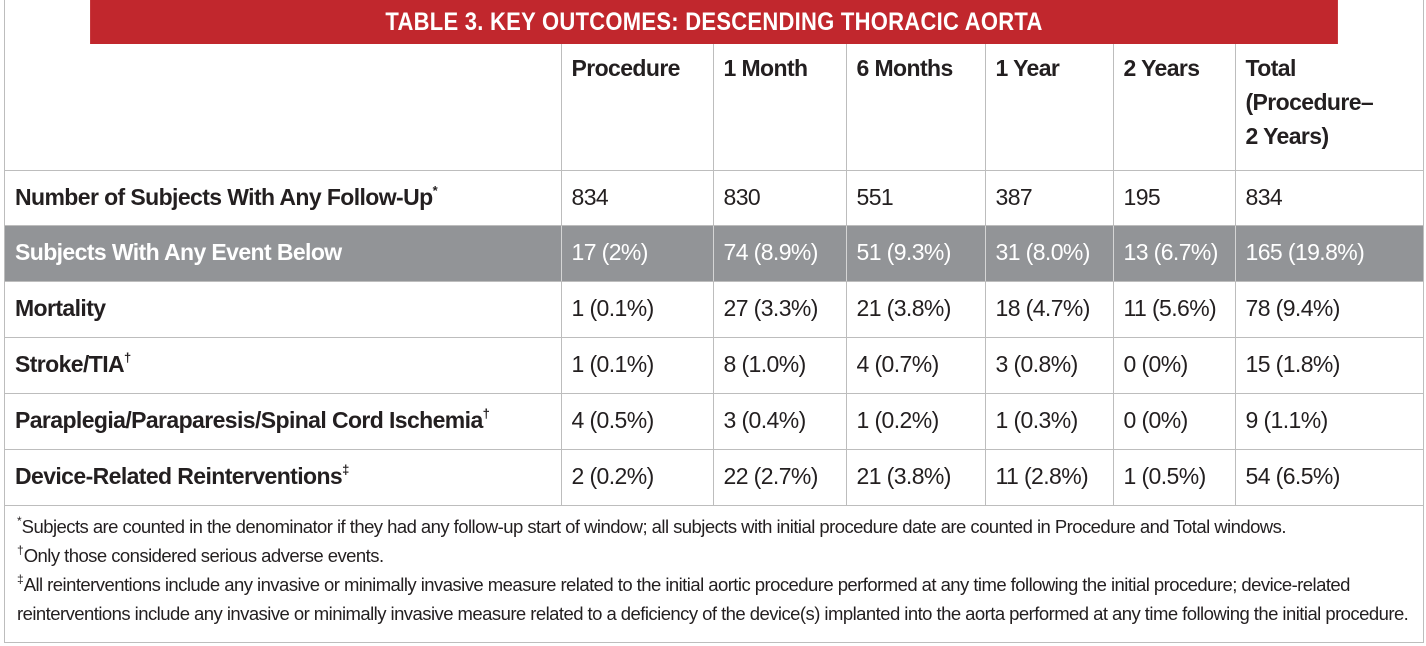 This screenshot has width=1426, height=646. Describe the element at coordinates (1329, 253) in the screenshot. I see `table-cell: 165 (19.8%)` at that location.